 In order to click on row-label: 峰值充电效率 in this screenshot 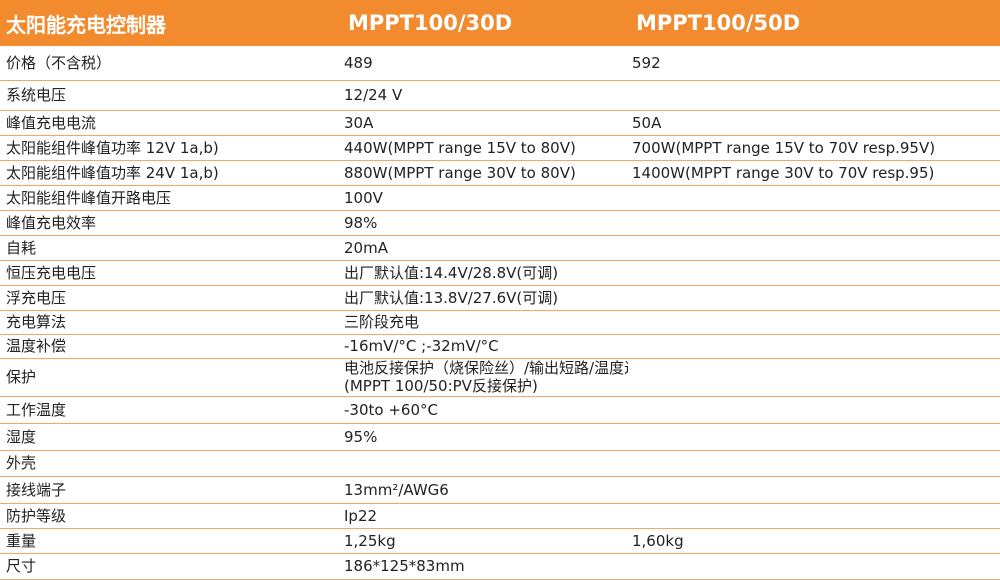, I will do `click(170, 223)`.